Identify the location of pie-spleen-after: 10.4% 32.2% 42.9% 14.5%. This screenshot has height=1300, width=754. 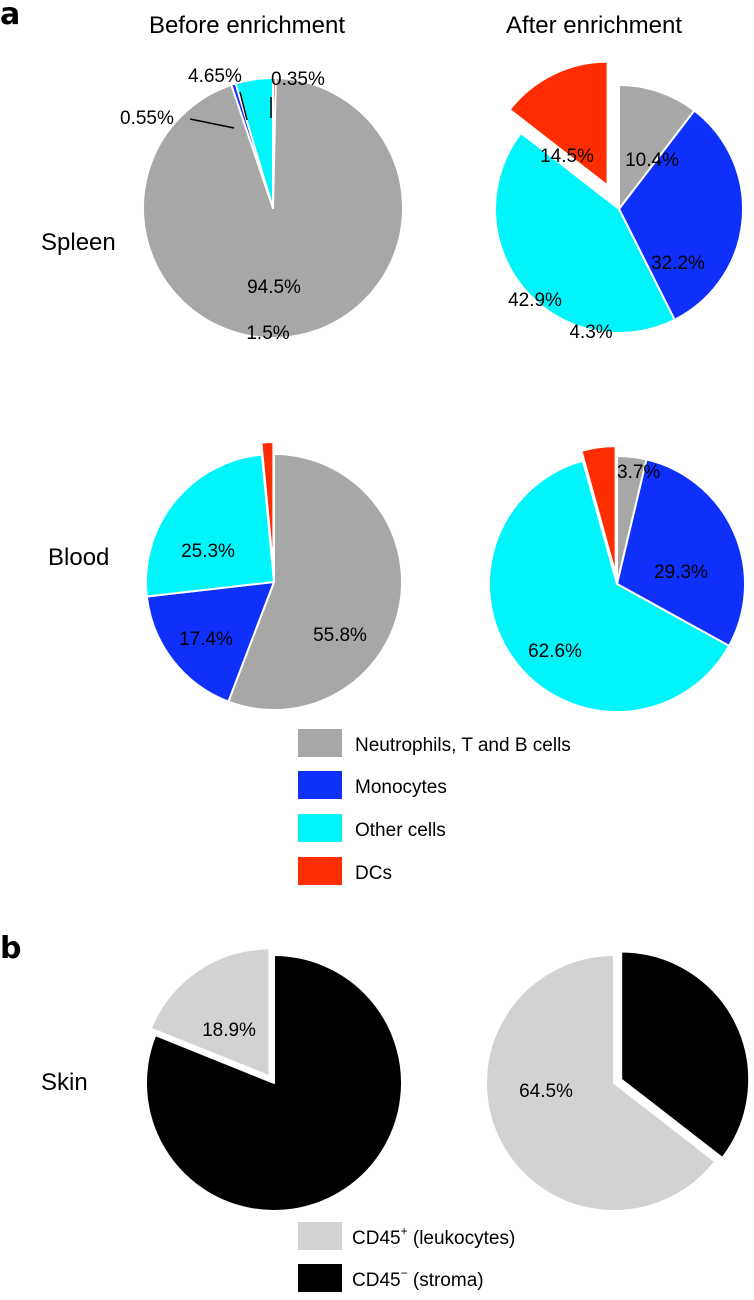
(619, 197).